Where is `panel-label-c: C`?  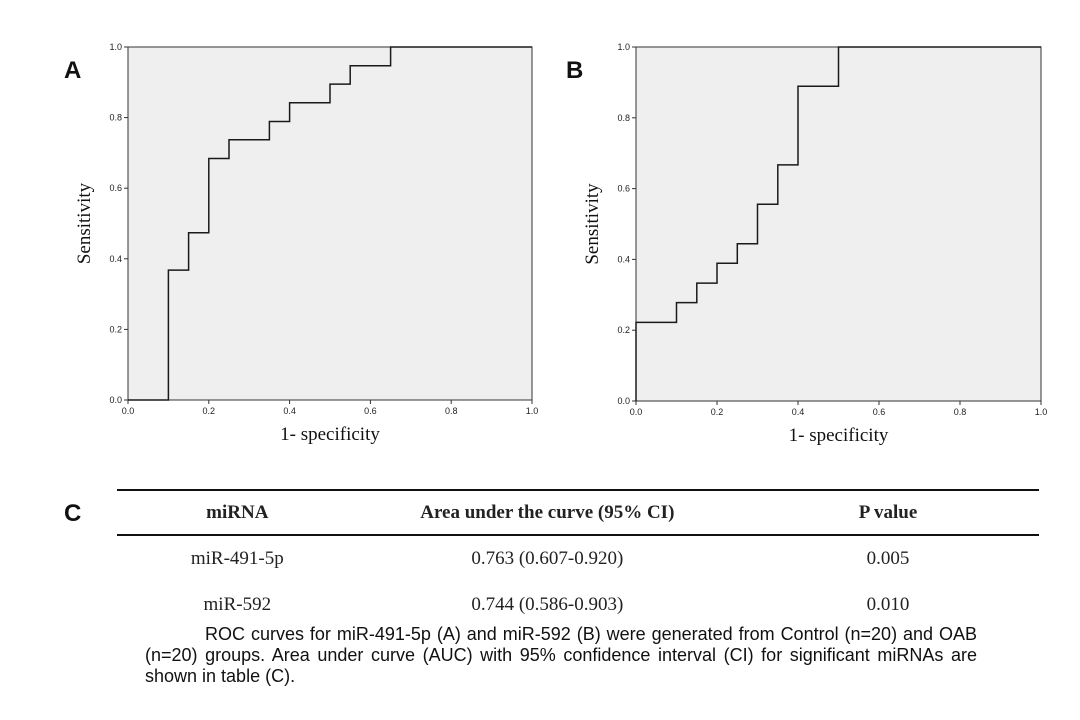
panel-label-c: C is located at coordinates (73, 513).